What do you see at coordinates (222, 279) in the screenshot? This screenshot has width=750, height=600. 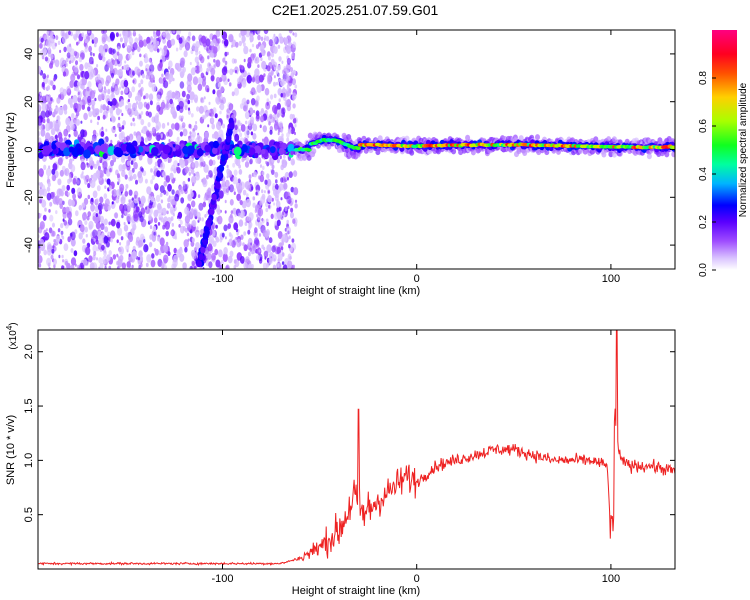 I see `x-tick-label: -100` at bounding box center [222, 279].